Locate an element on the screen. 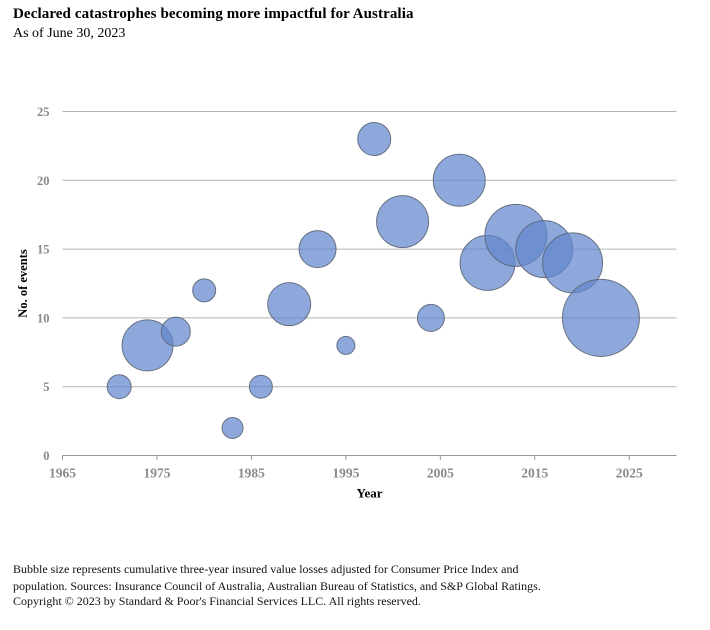 This screenshot has height=630, width=710. y-tick-label-0: 0 is located at coordinates (46, 456).